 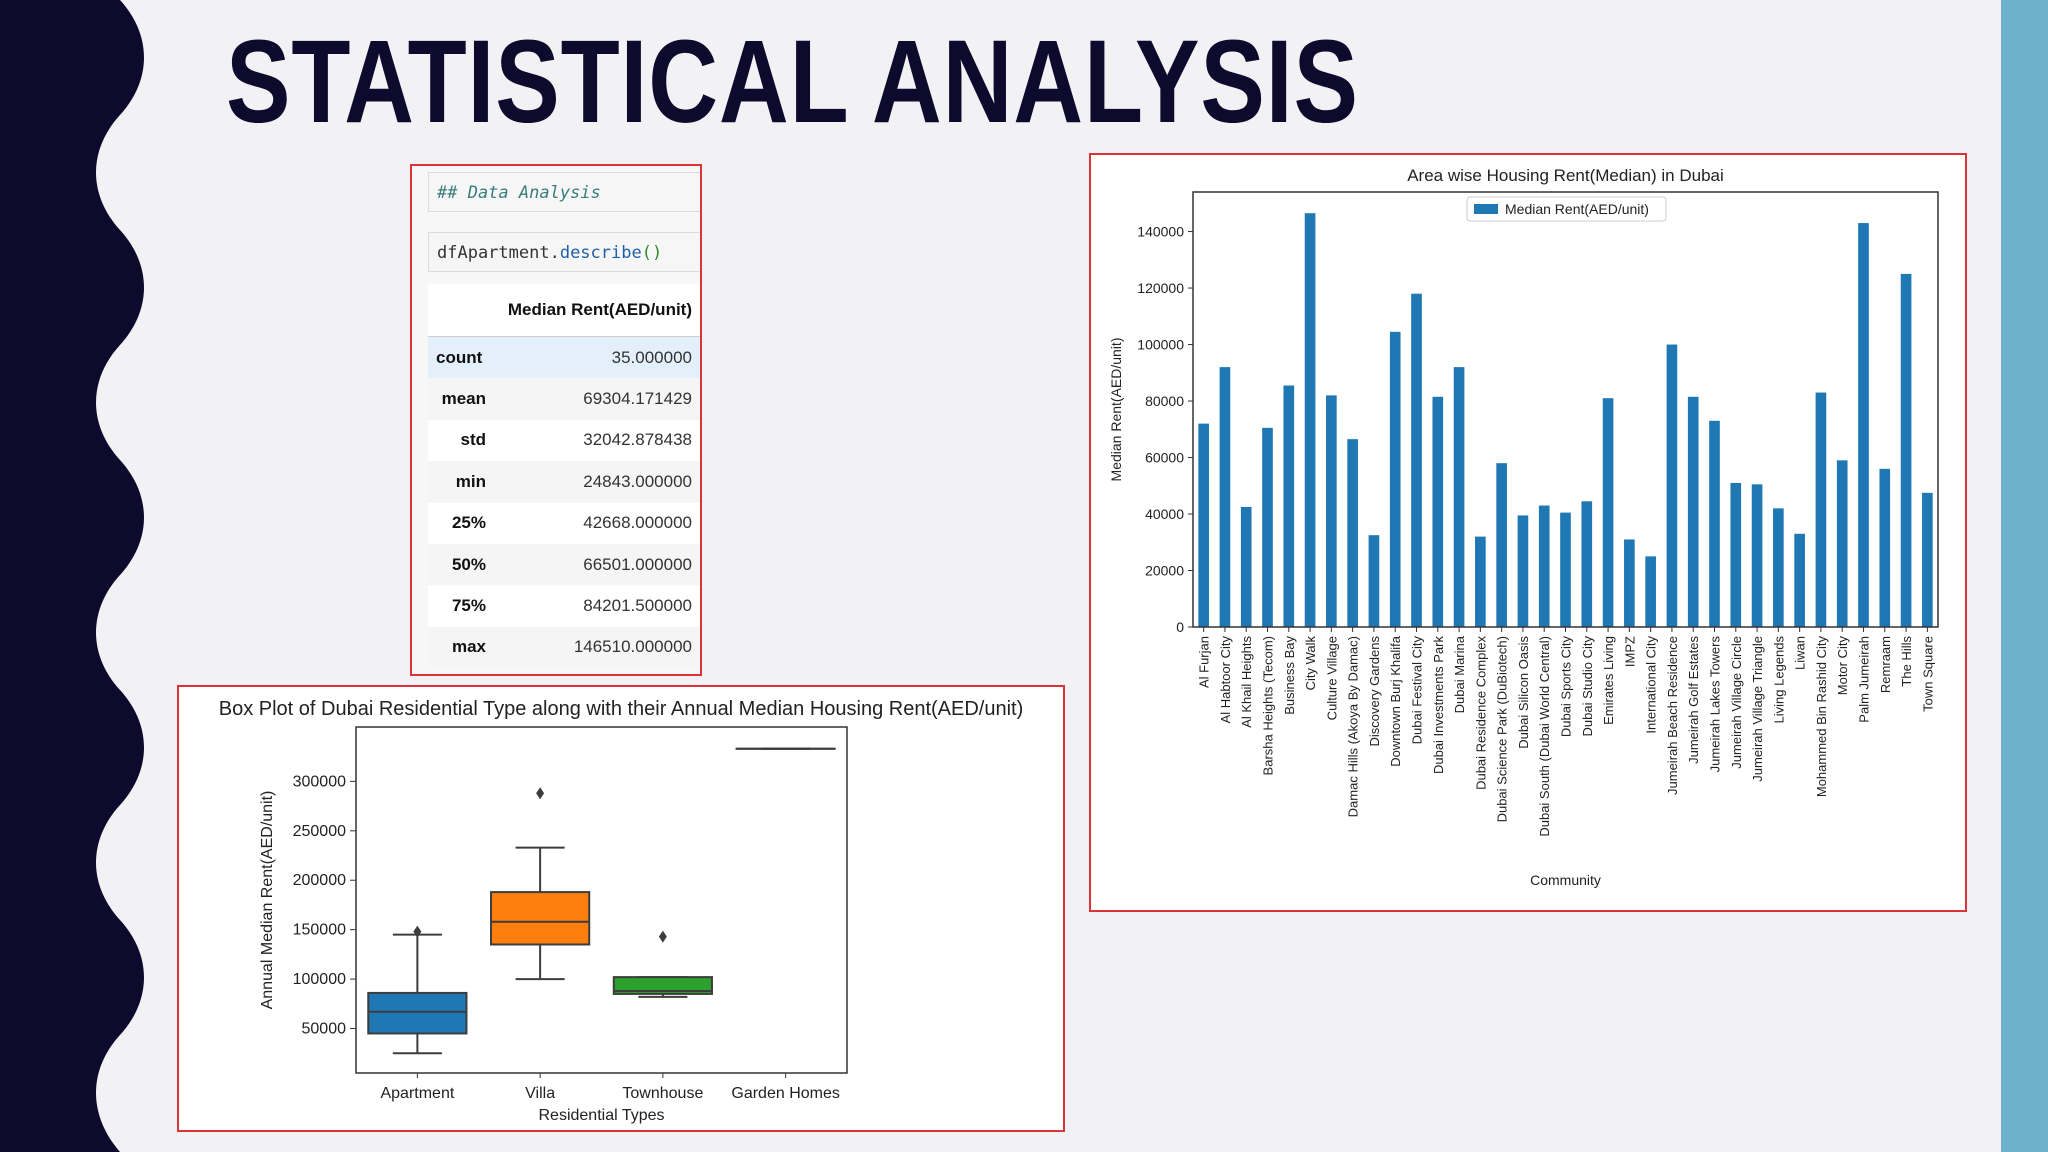 I want to click on markdown-cell: ## Data Analysis, so click(x=564, y=192).